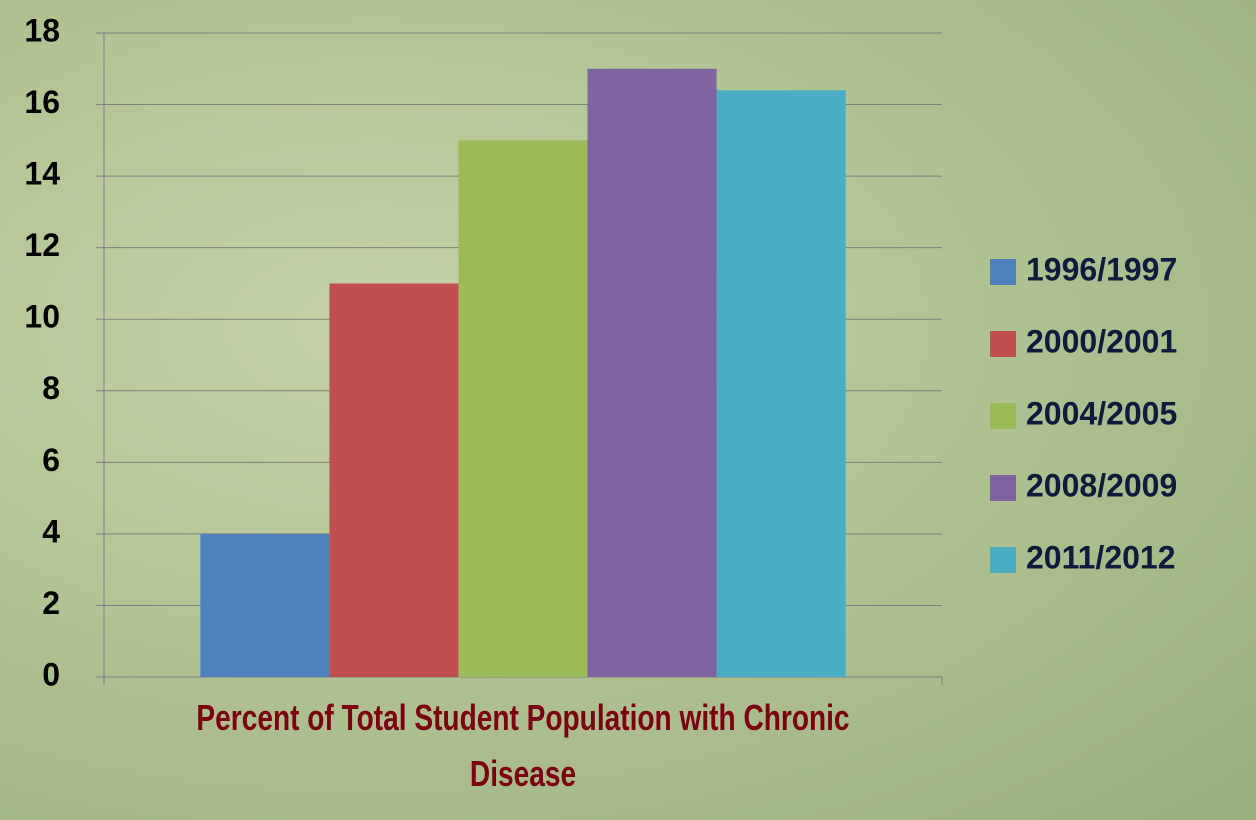  What do you see at coordinates (1101, 269) in the screenshot?
I see `legend-label: 1996/1997` at bounding box center [1101, 269].